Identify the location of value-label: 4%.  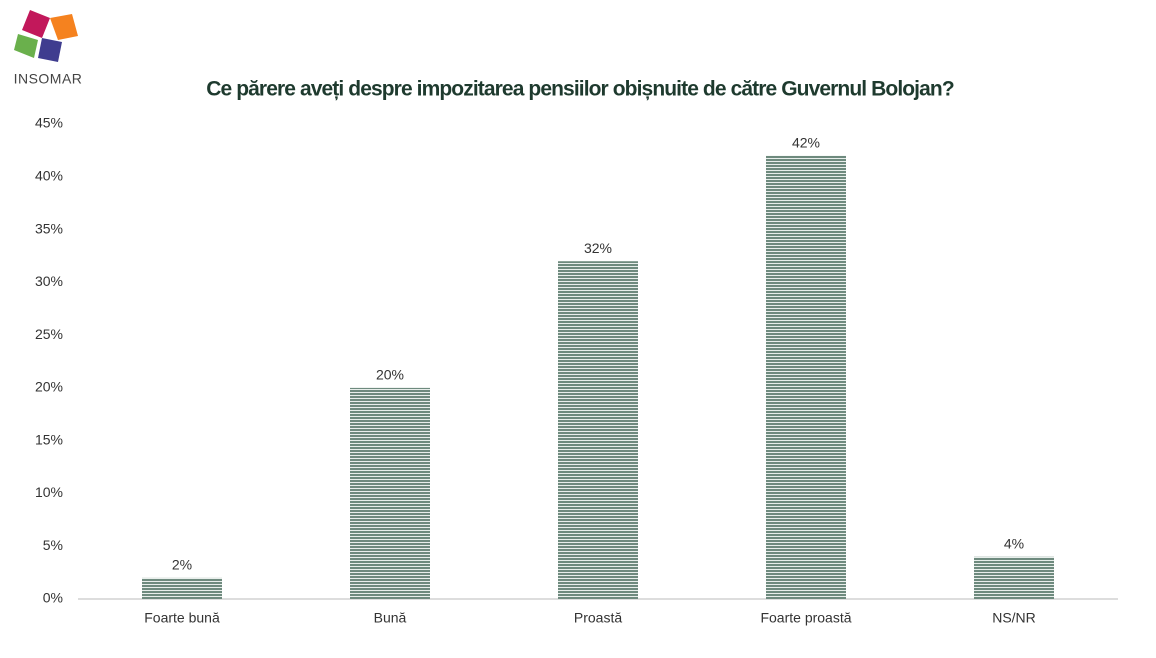
(1014, 543).